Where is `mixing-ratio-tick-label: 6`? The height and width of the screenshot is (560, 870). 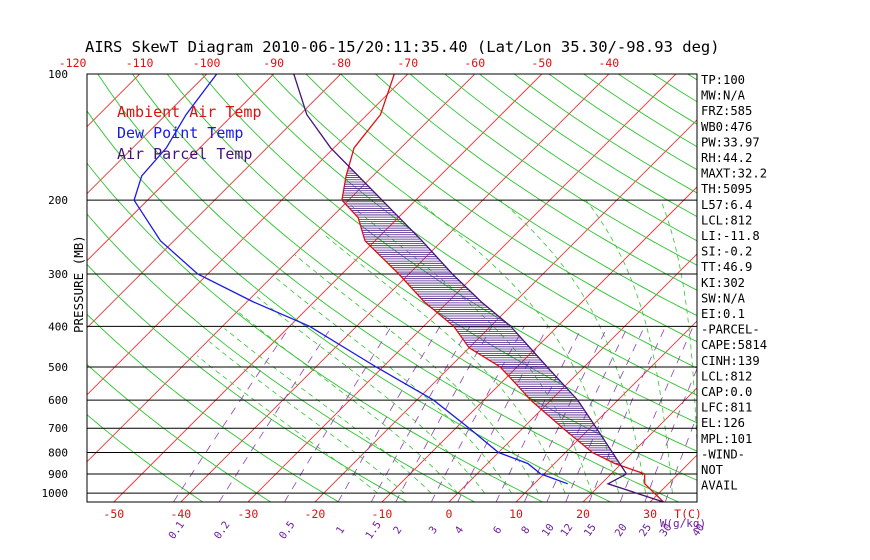 mixing-ratio-tick-label: 6 is located at coordinates (497, 530).